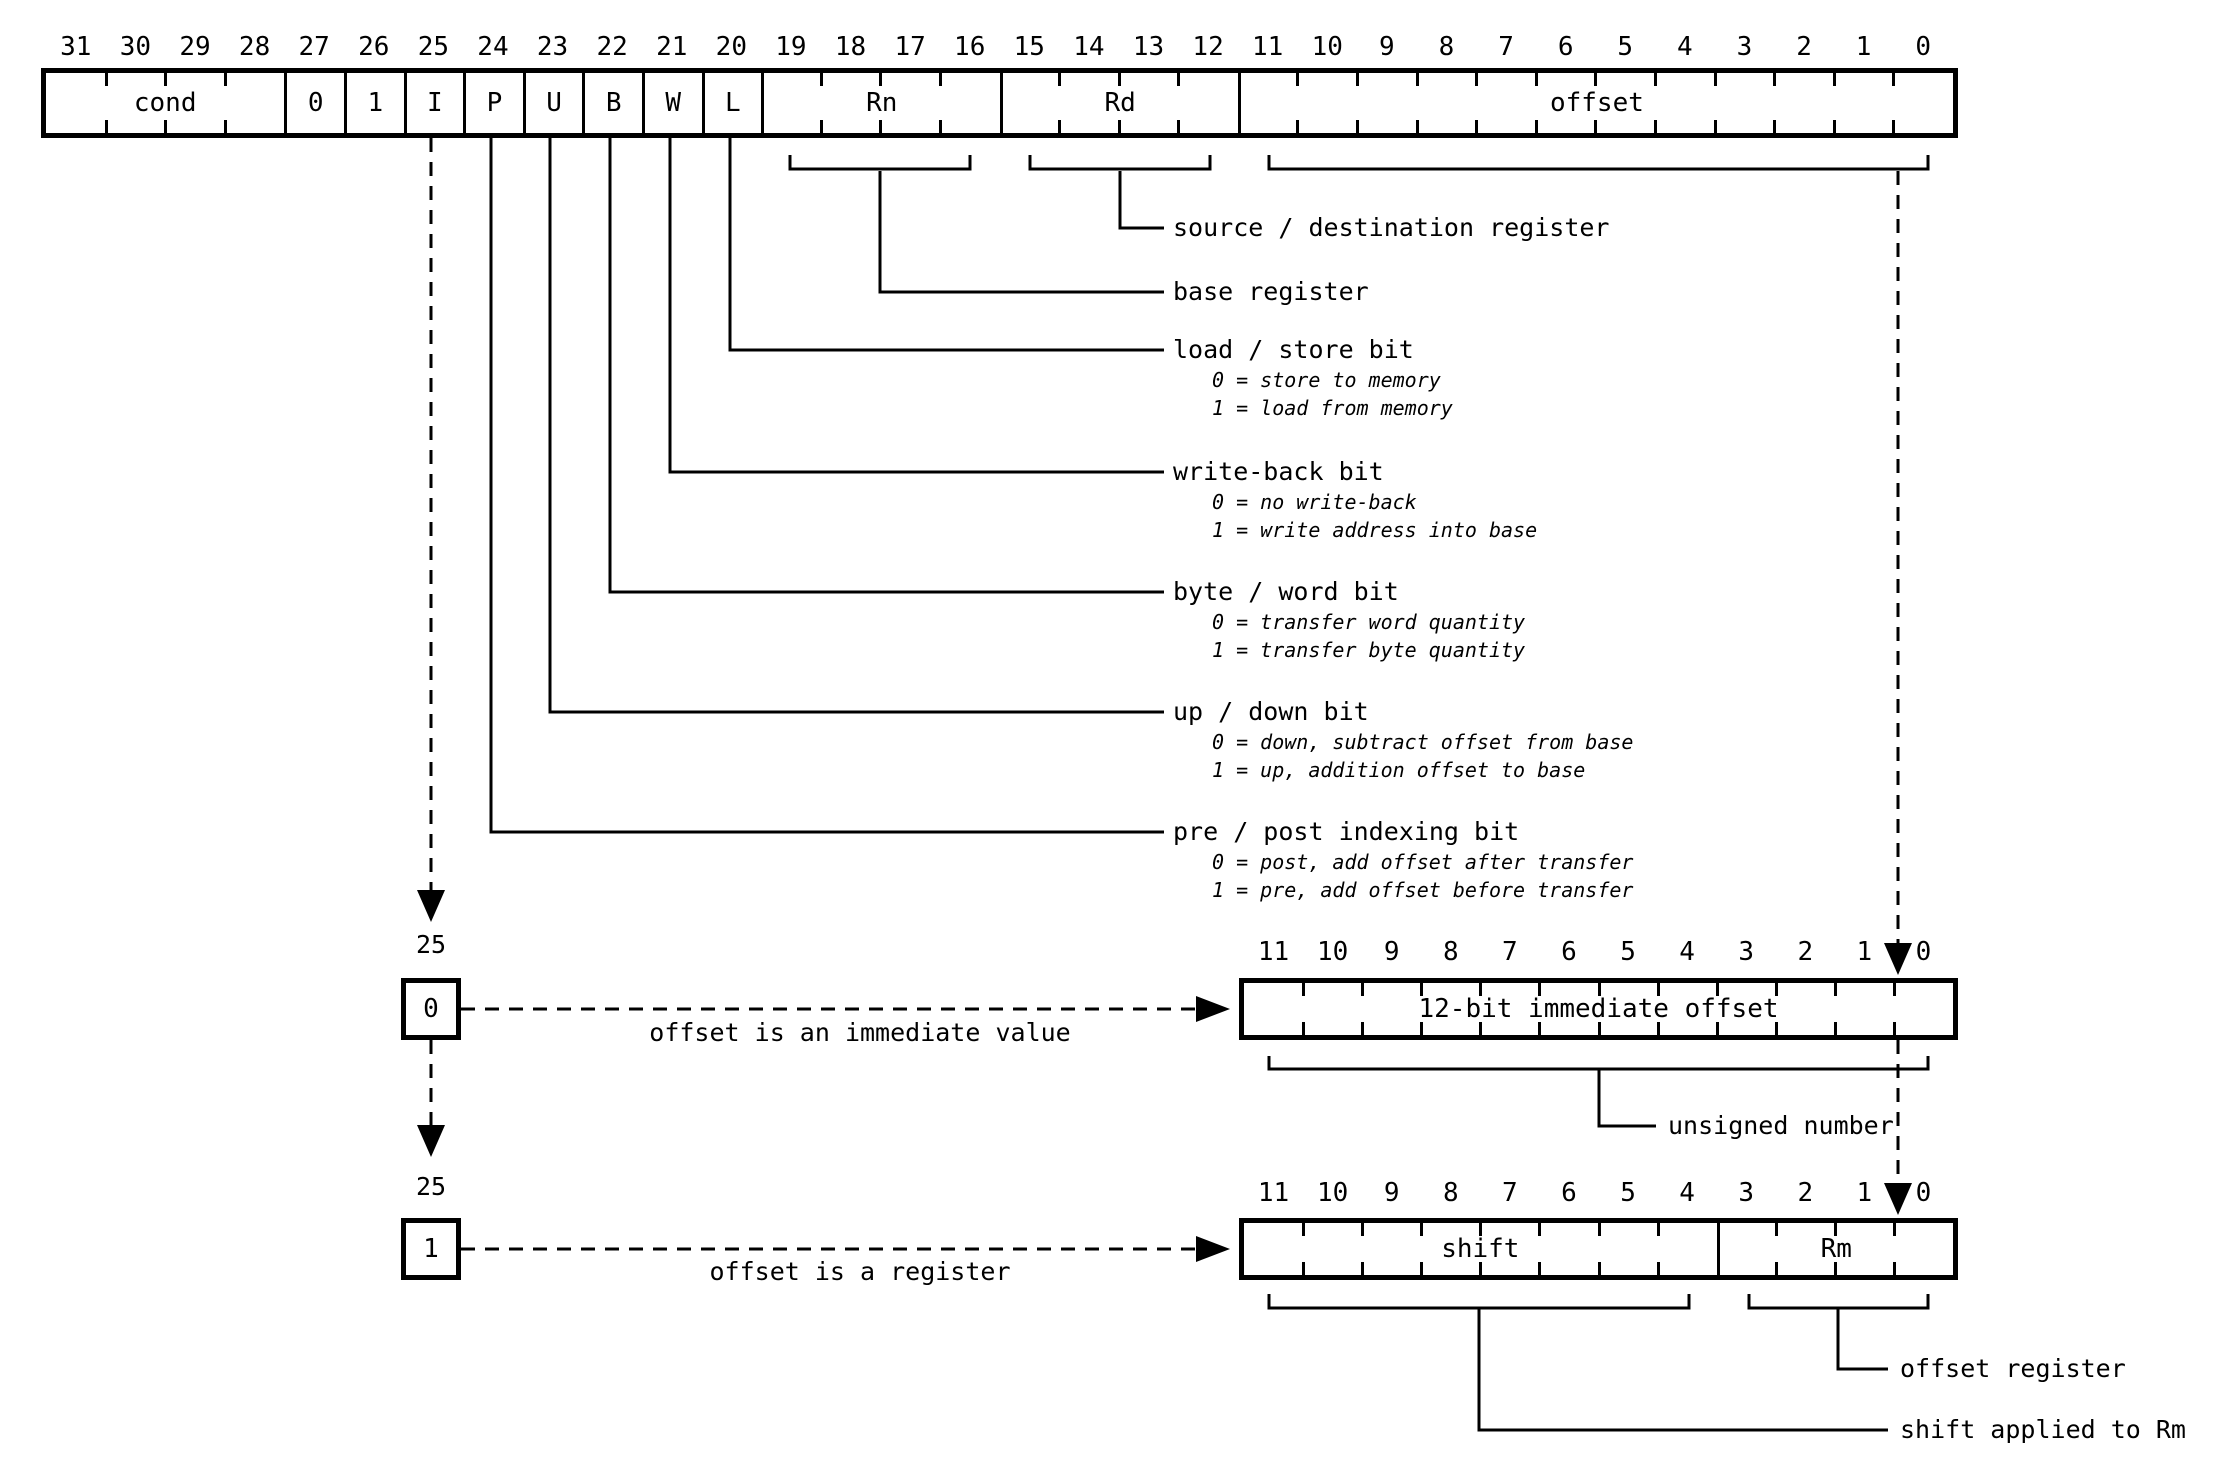 The height and width of the screenshot is (1481, 2225). I want to click on field-label: W, so click(673, 103).